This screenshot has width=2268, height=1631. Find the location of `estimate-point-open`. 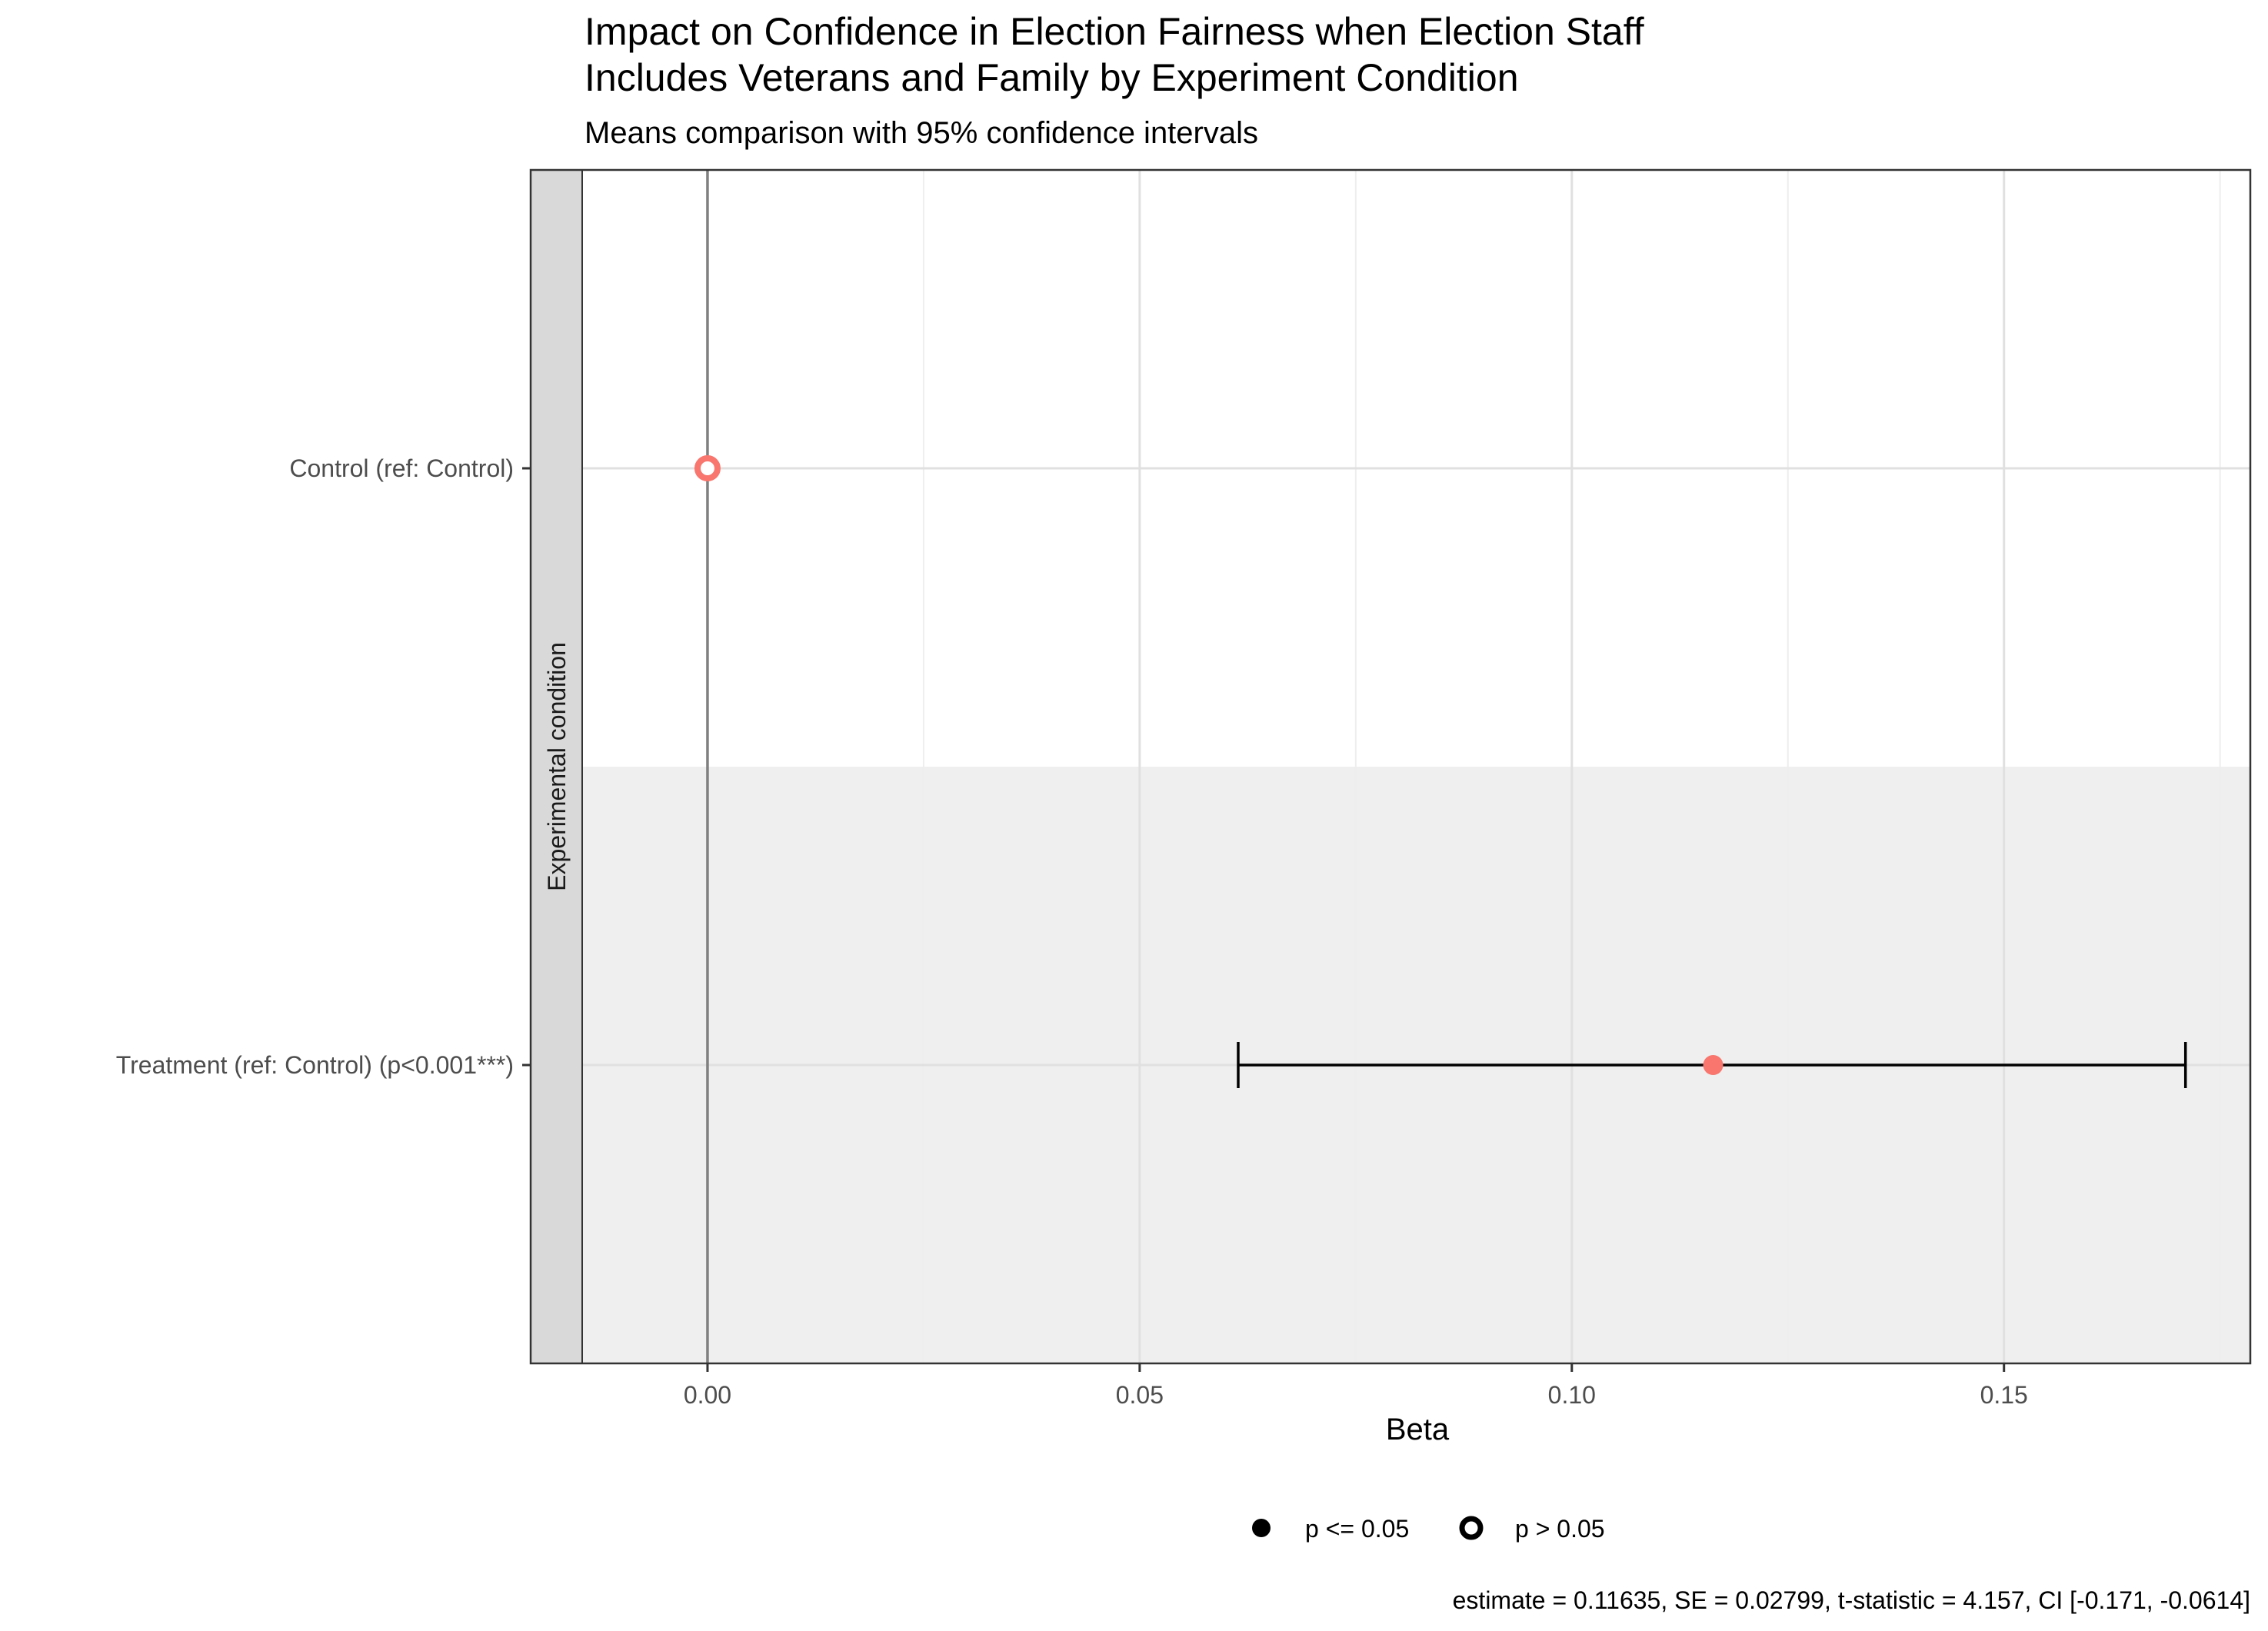

estimate-point-open is located at coordinates (707, 468).